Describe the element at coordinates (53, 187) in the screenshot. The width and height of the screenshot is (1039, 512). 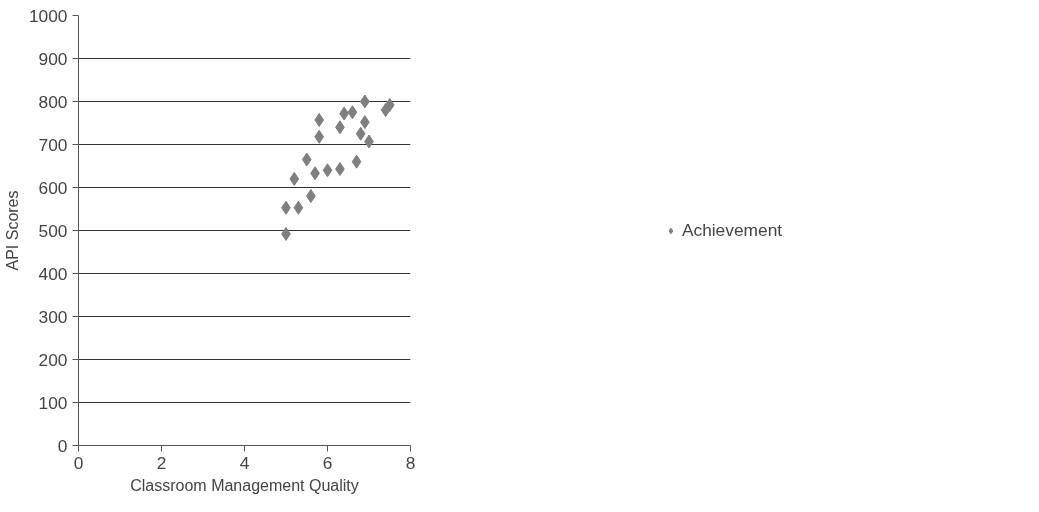
I see `y-tick-label: 600` at that location.